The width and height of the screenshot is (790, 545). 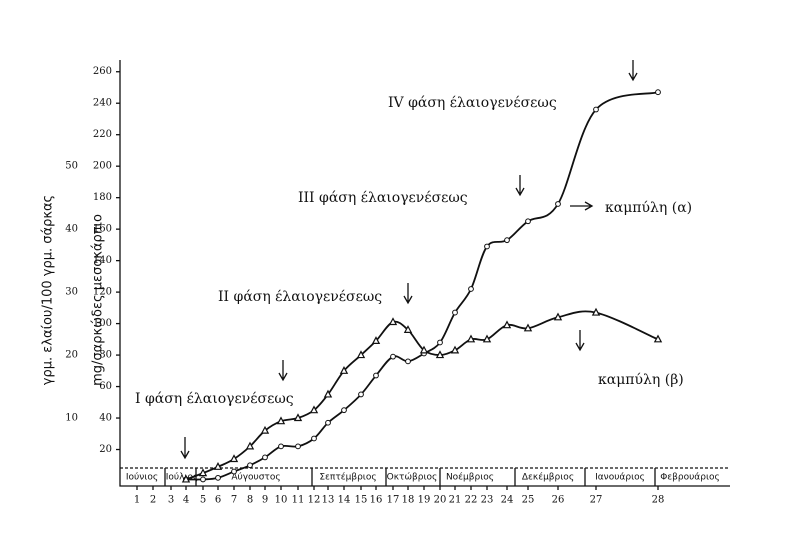 What do you see at coordinates (265, 500) in the screenshot?
I see `x-tick-label: 9` at bounding box center [265, 500].